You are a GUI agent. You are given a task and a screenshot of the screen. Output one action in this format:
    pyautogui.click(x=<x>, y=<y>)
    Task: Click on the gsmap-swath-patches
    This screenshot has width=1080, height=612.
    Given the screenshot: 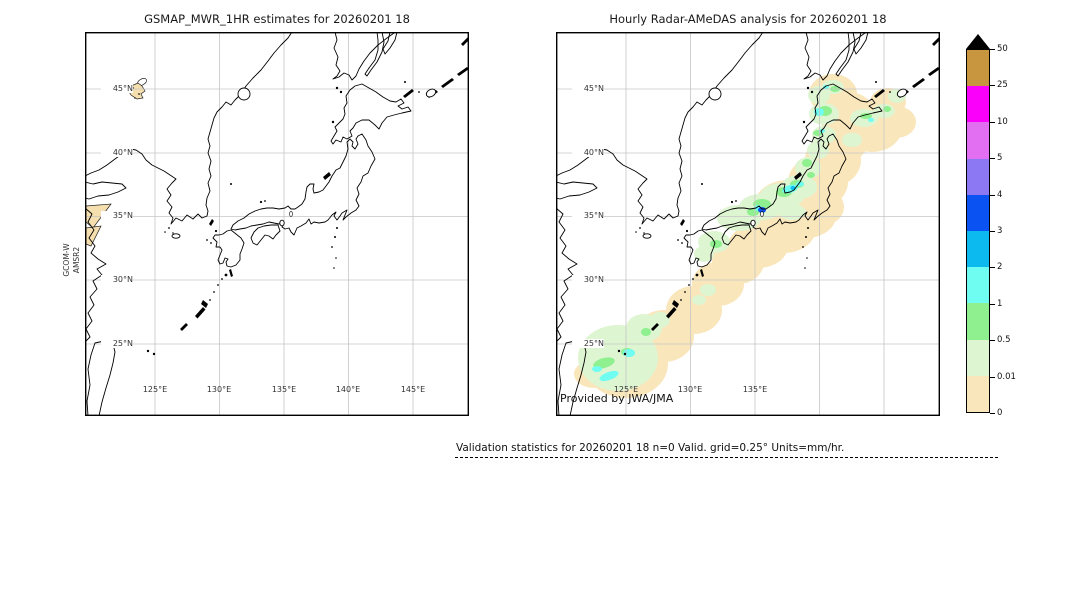 What is the action you would take?
    pyautogui.click(x=116, y=162)
    